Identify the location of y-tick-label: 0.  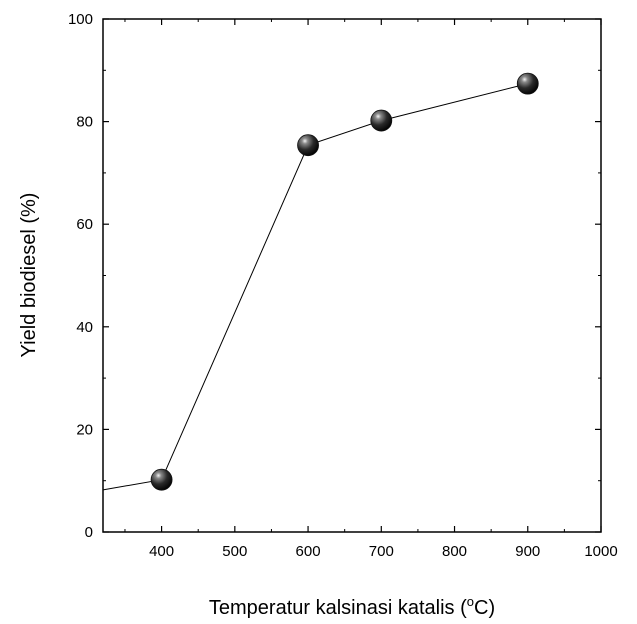
(89, 532).